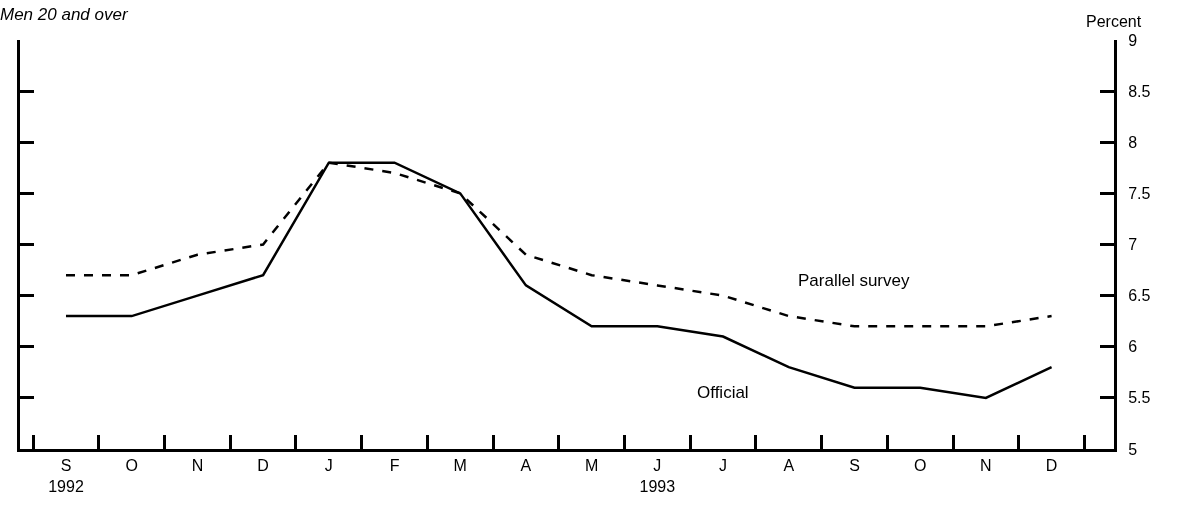  What do you see at coordinates (723, 392) in the screenshot?
I see `series-label: Official` at bounding box center [723, 392].